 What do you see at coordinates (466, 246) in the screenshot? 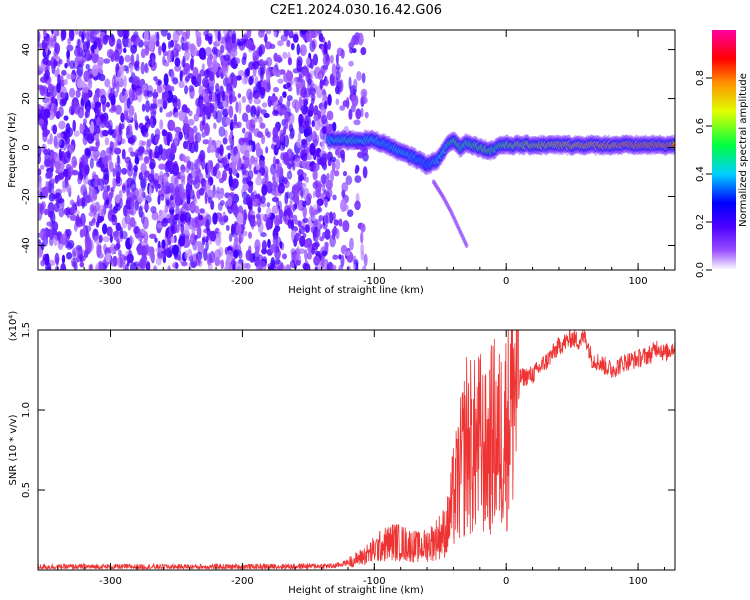
I see `secondary-branch-mark` at bounding box center [466, 246].